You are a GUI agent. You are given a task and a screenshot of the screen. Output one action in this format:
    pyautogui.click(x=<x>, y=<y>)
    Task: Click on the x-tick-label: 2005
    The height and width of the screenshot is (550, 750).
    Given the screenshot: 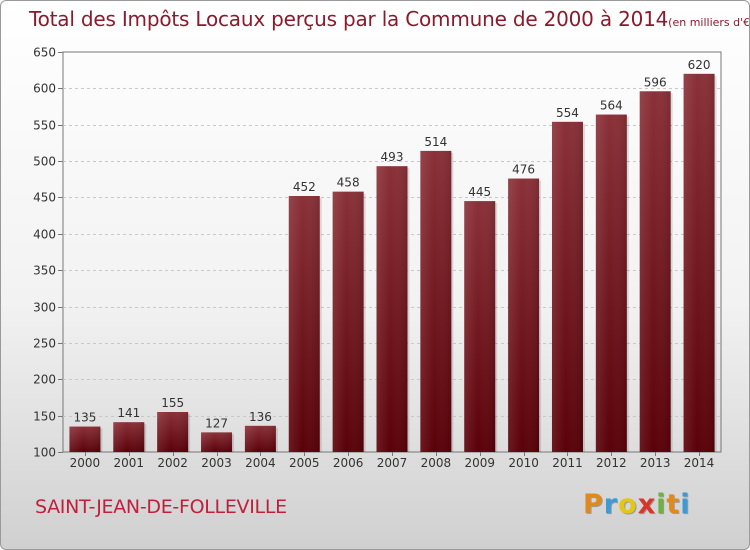 What is the action you would take?
    pyautogui.click(x=304, y=463)
    